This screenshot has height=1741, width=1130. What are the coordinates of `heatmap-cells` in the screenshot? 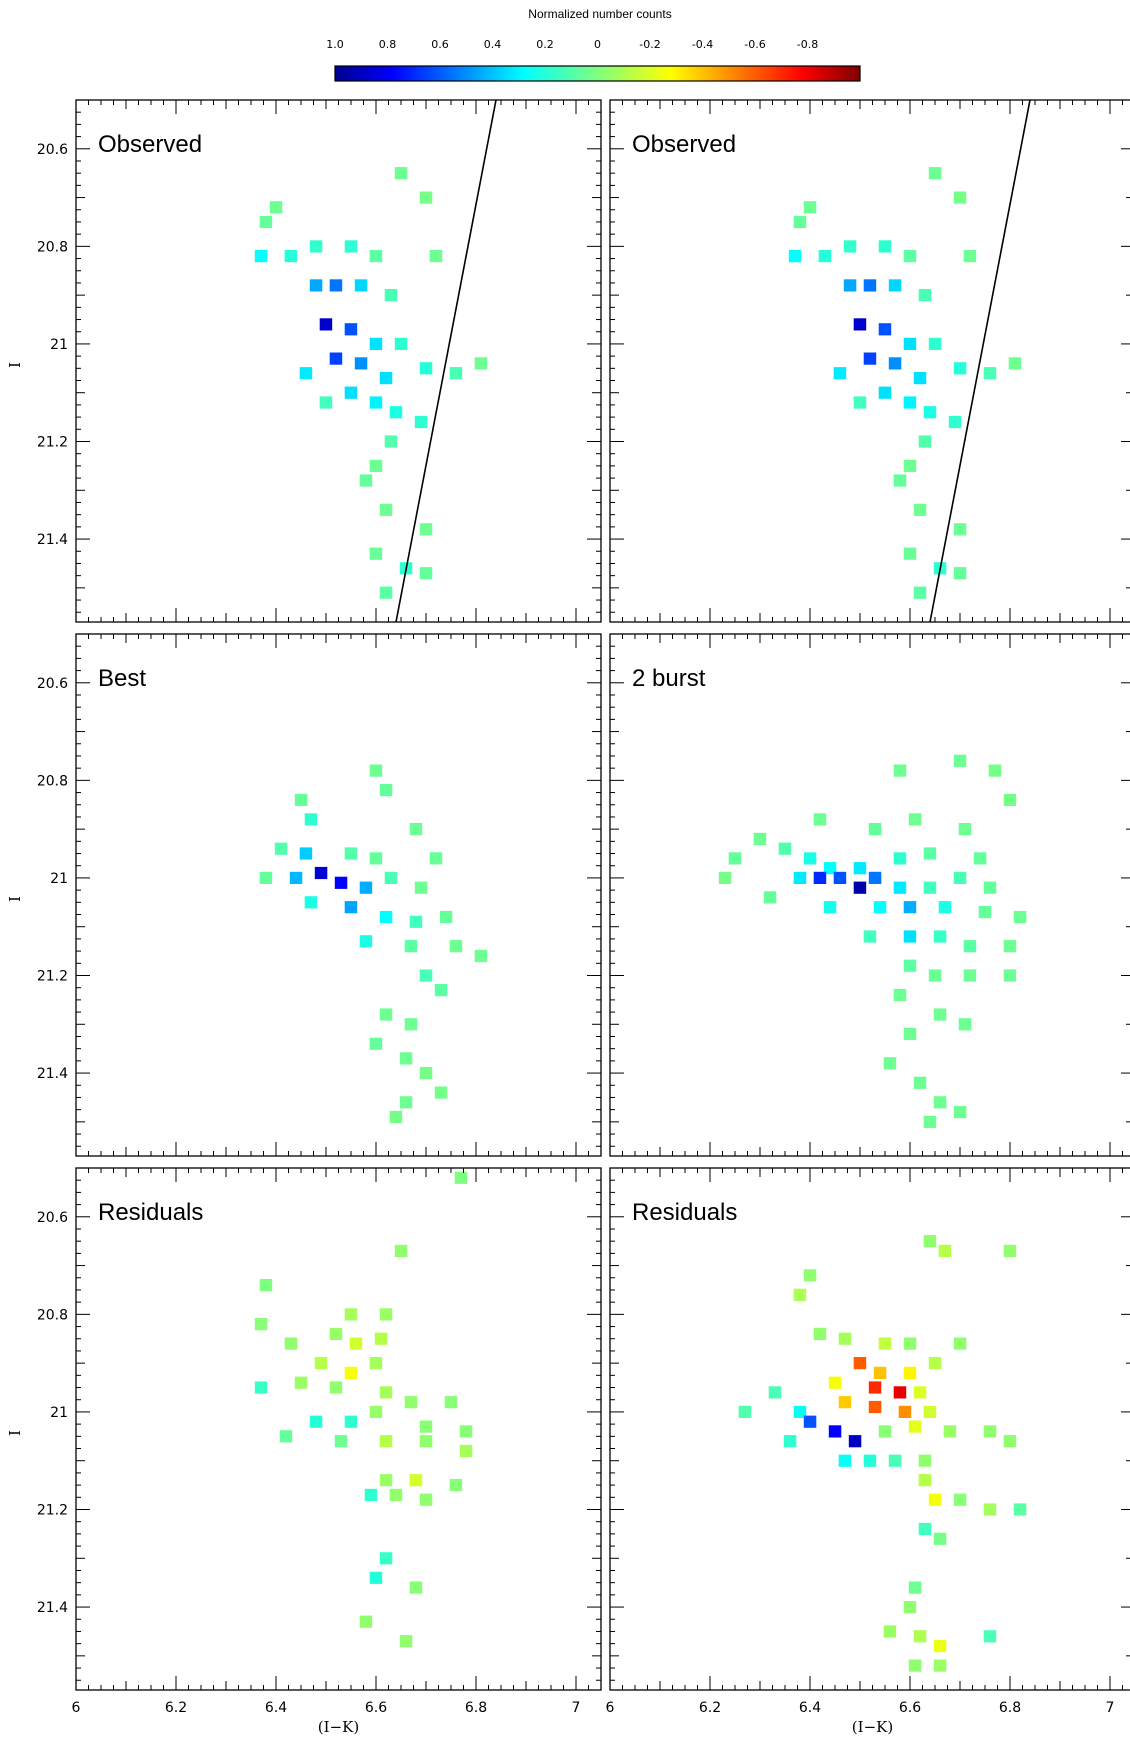 It's located at (363, 1409).